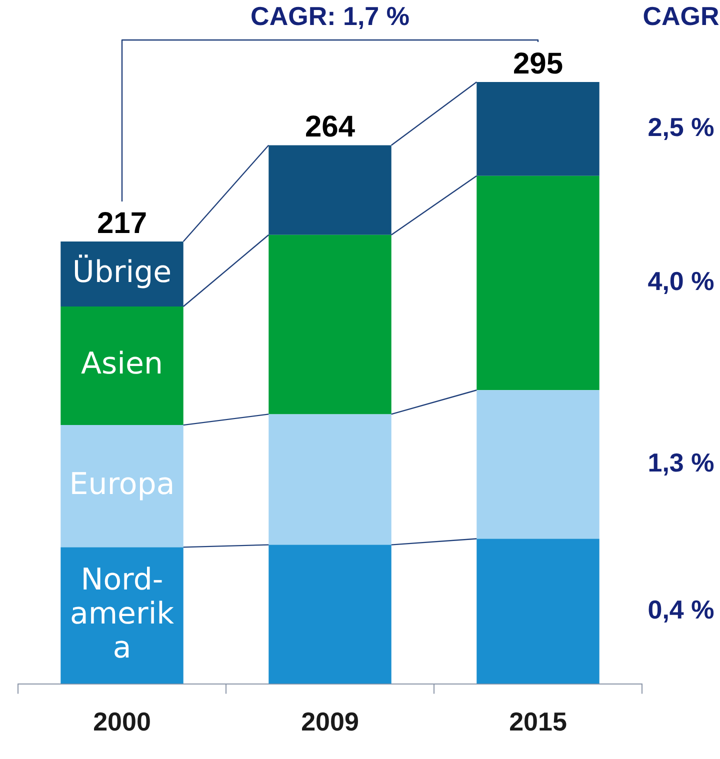 This screenshot has height=759, width=720. What do you see at coordinates (538, 63) in the screenshot?
I see `annotation: 295` at bounding box center [538, 63].